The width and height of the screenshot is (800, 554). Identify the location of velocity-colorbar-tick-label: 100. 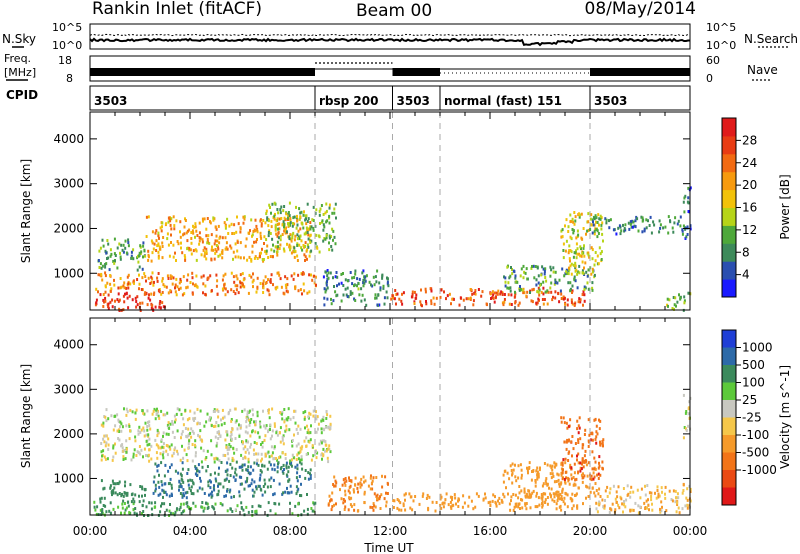
(753, 383).